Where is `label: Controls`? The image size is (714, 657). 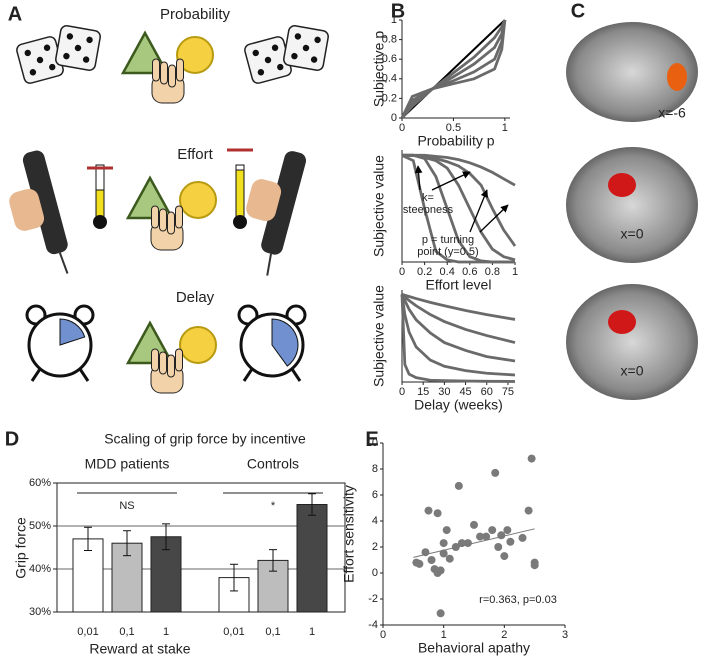 label: Controls is located at coordinates (273, 464).